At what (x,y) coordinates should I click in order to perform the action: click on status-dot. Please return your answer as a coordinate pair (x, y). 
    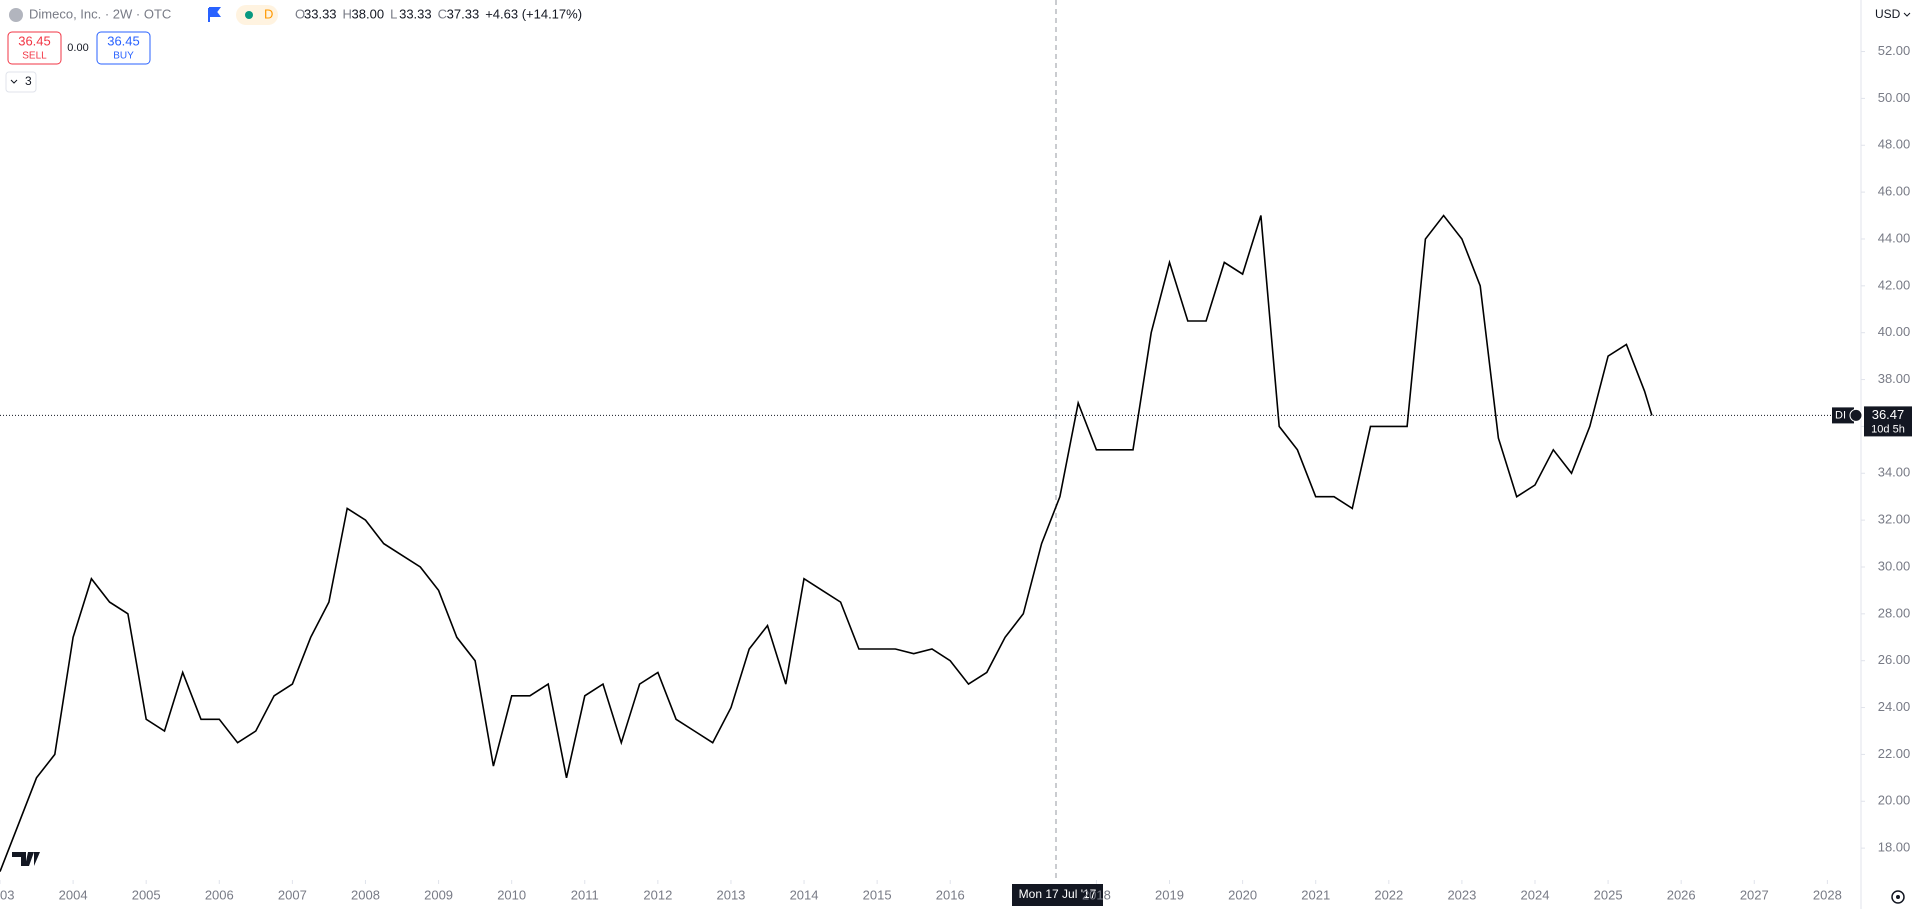
    Looking at the image, I should click on (249, 15).